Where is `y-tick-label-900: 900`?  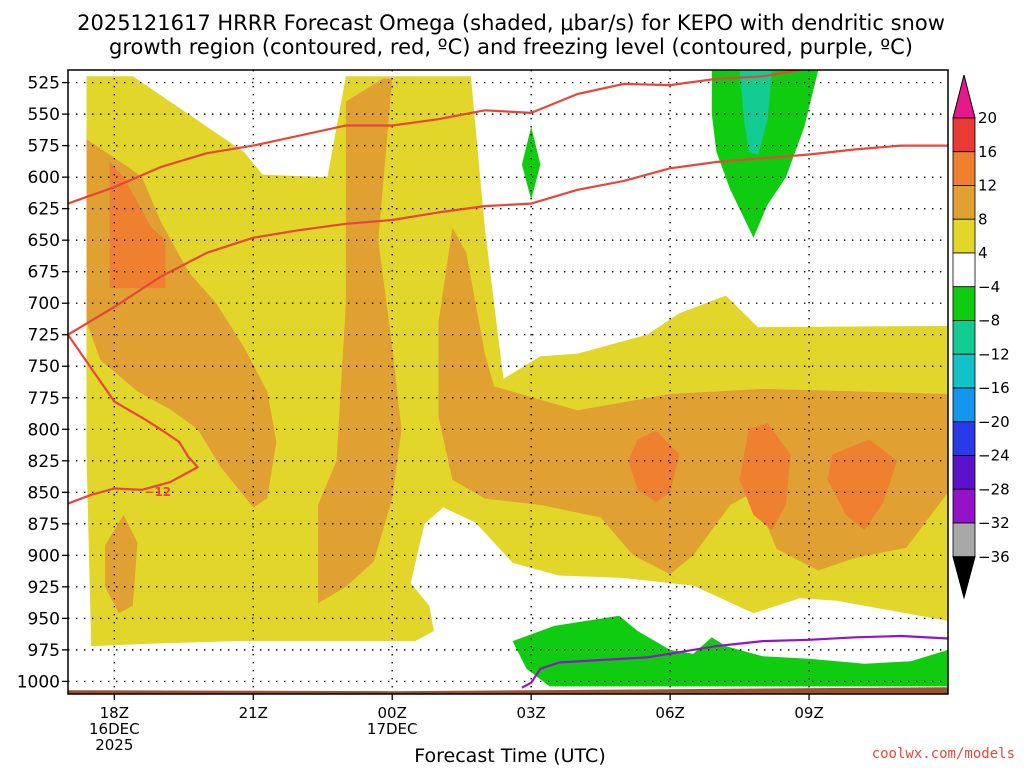 y-tick-label-900: 900 is located at coordinates (44, 556).